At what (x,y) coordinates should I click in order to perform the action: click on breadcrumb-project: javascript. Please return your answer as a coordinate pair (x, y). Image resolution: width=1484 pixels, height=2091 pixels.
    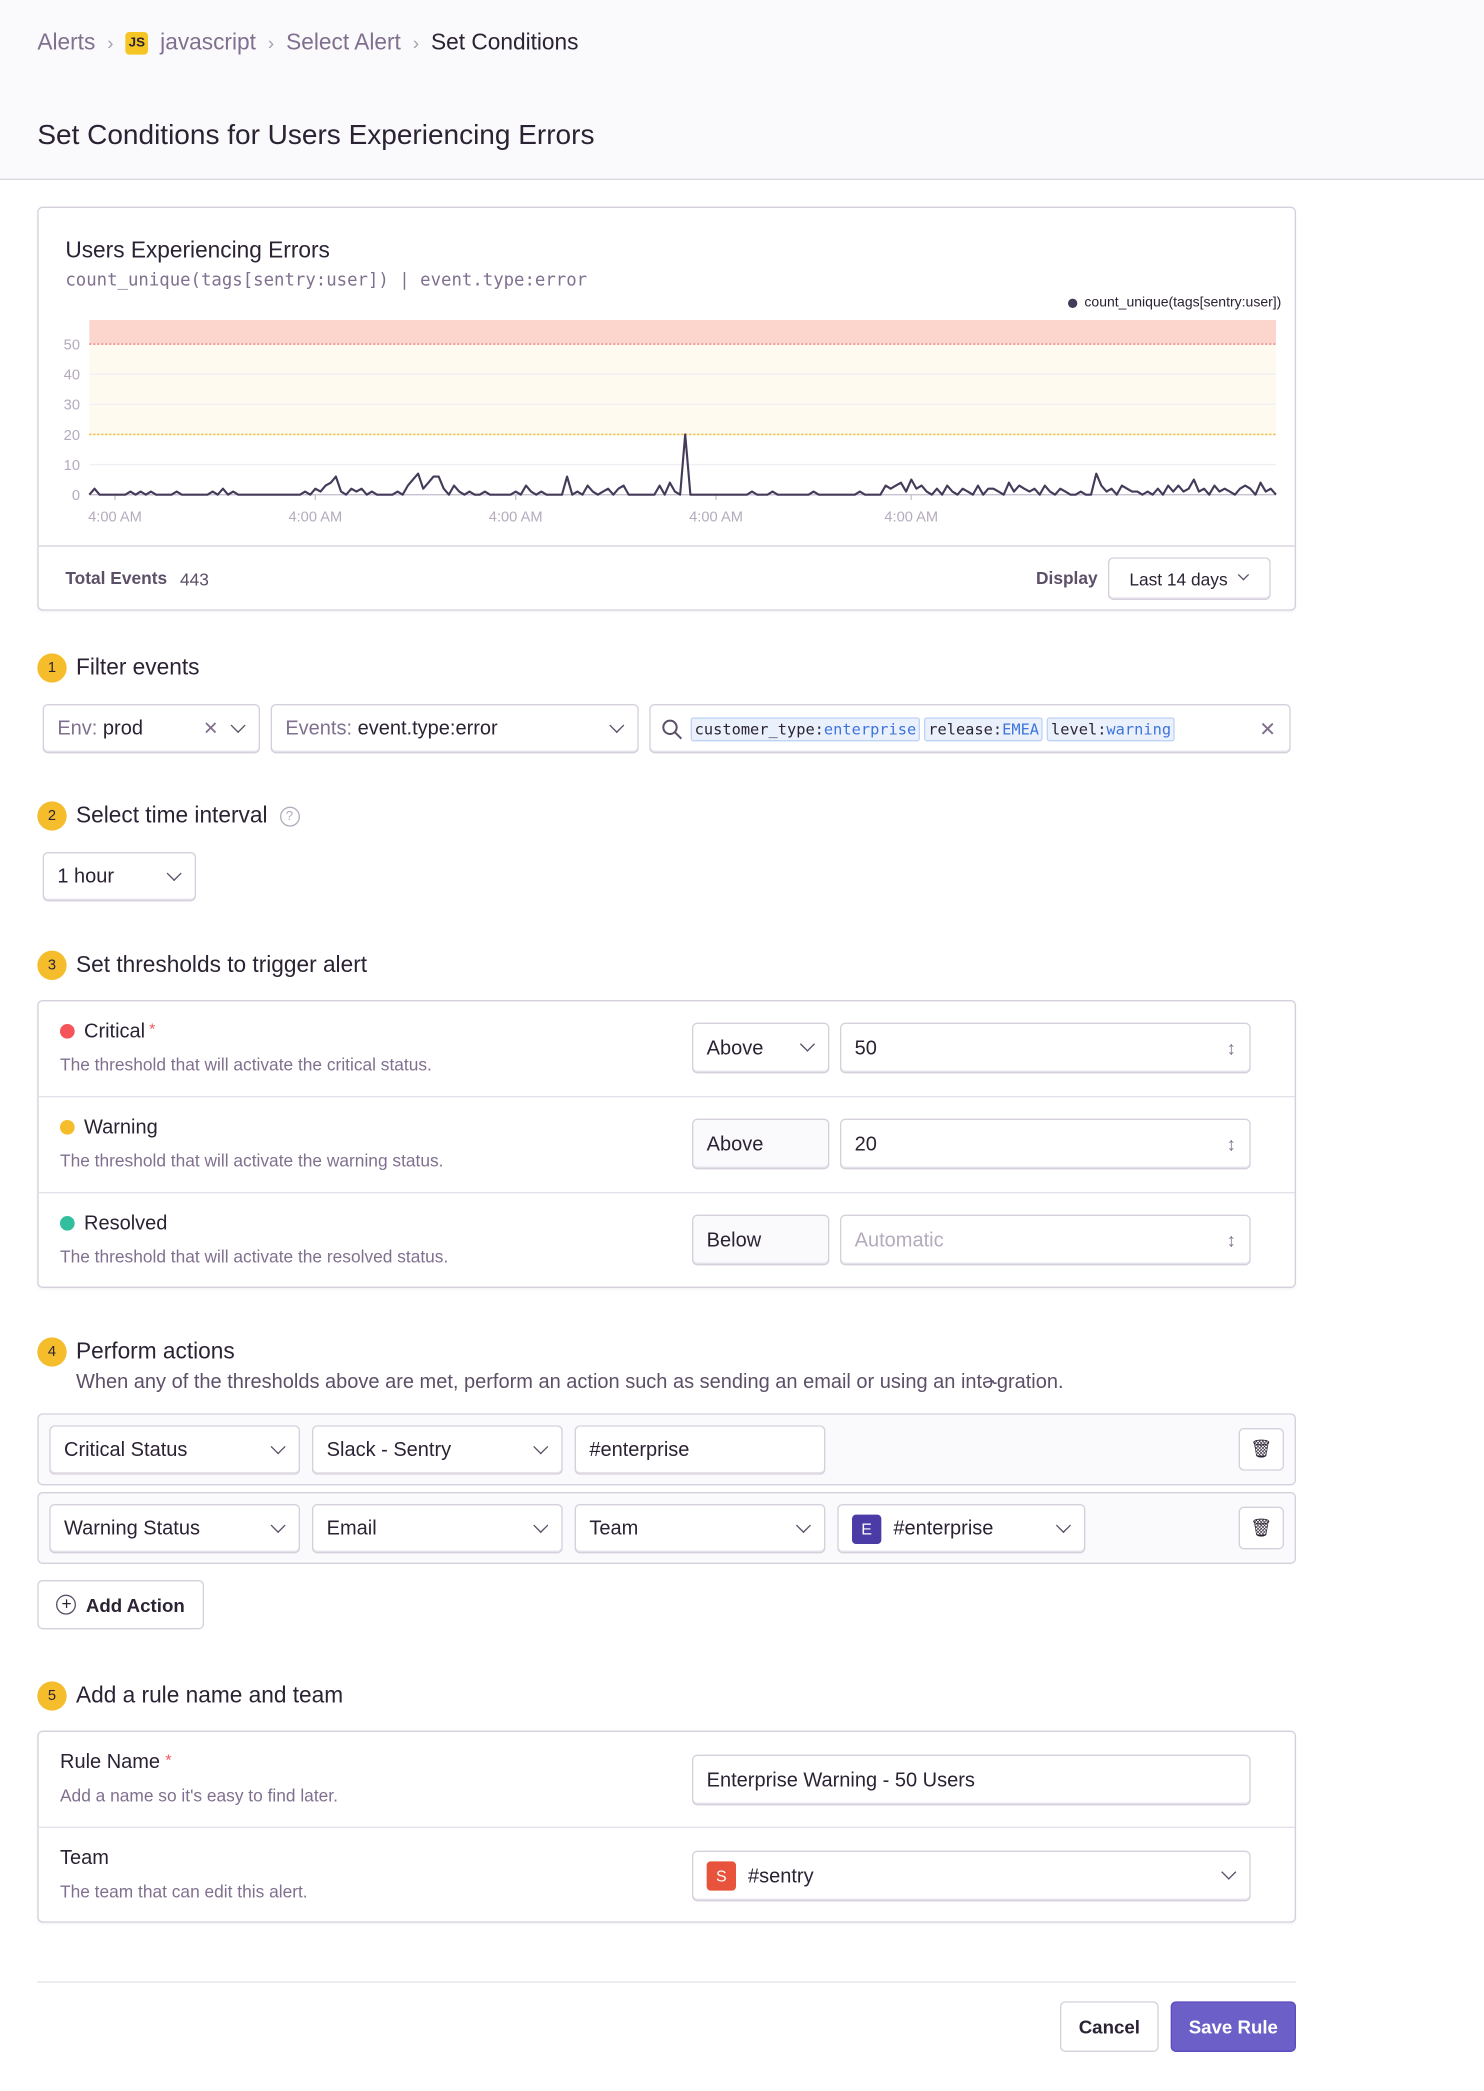
    Looking at the image, I should click on (208, 42).